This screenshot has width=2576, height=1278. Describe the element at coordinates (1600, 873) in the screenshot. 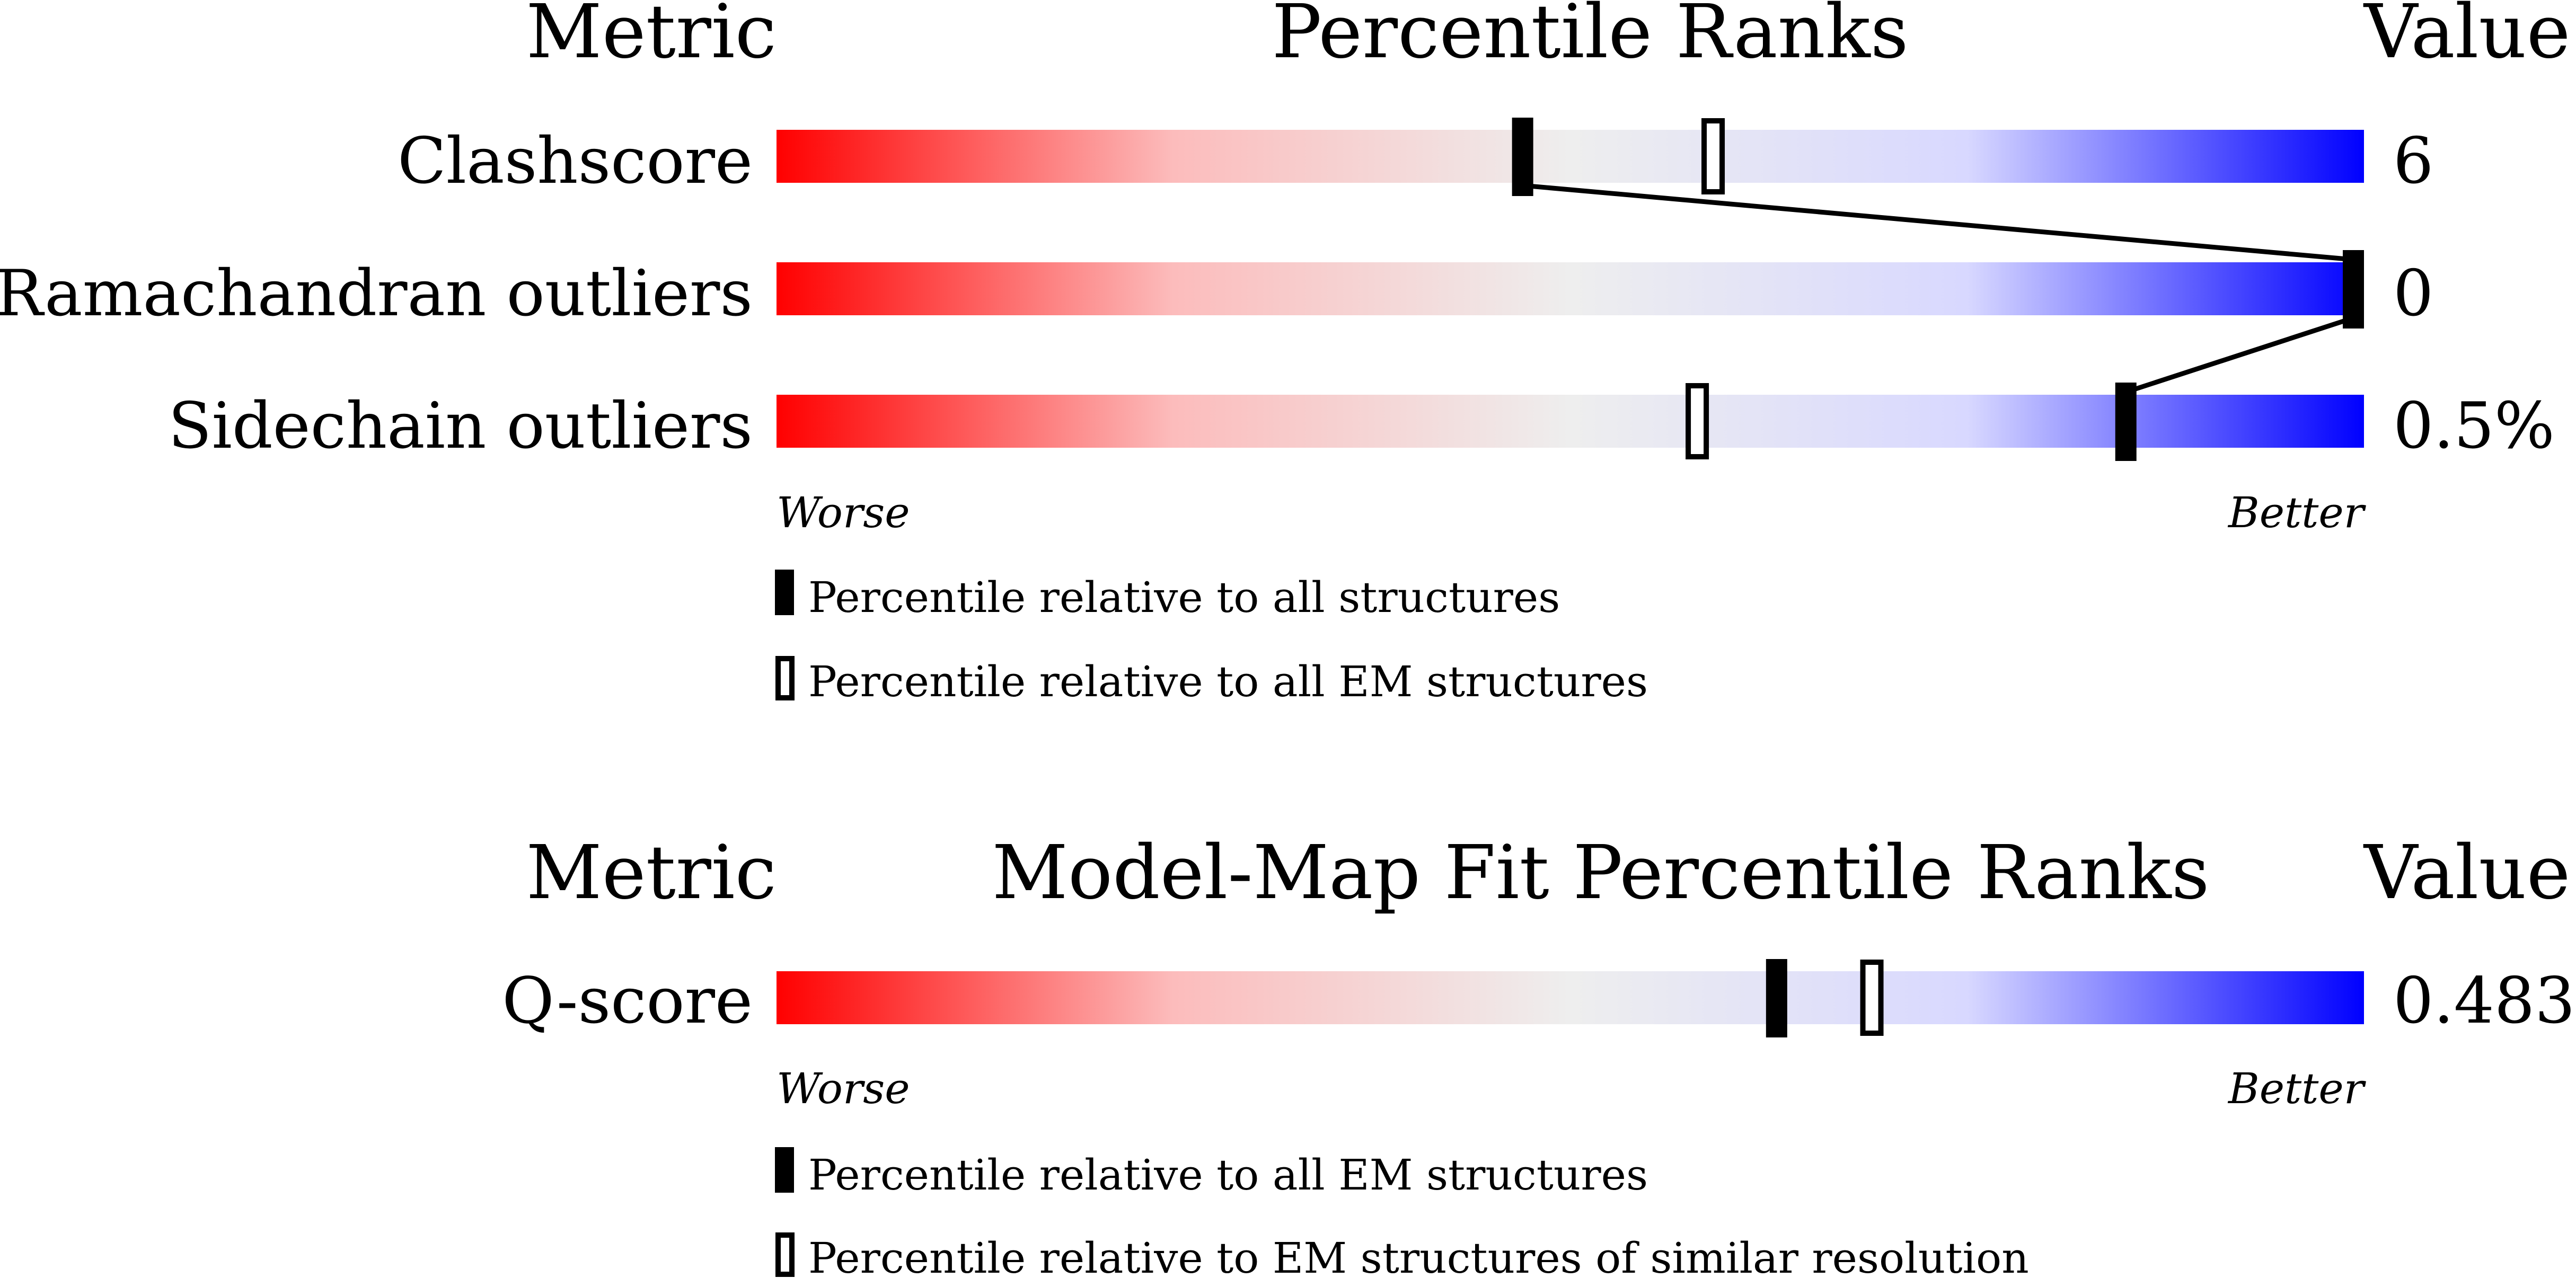

I see `chart-title: Model-Map Fit Percentile Ranks` at that location.